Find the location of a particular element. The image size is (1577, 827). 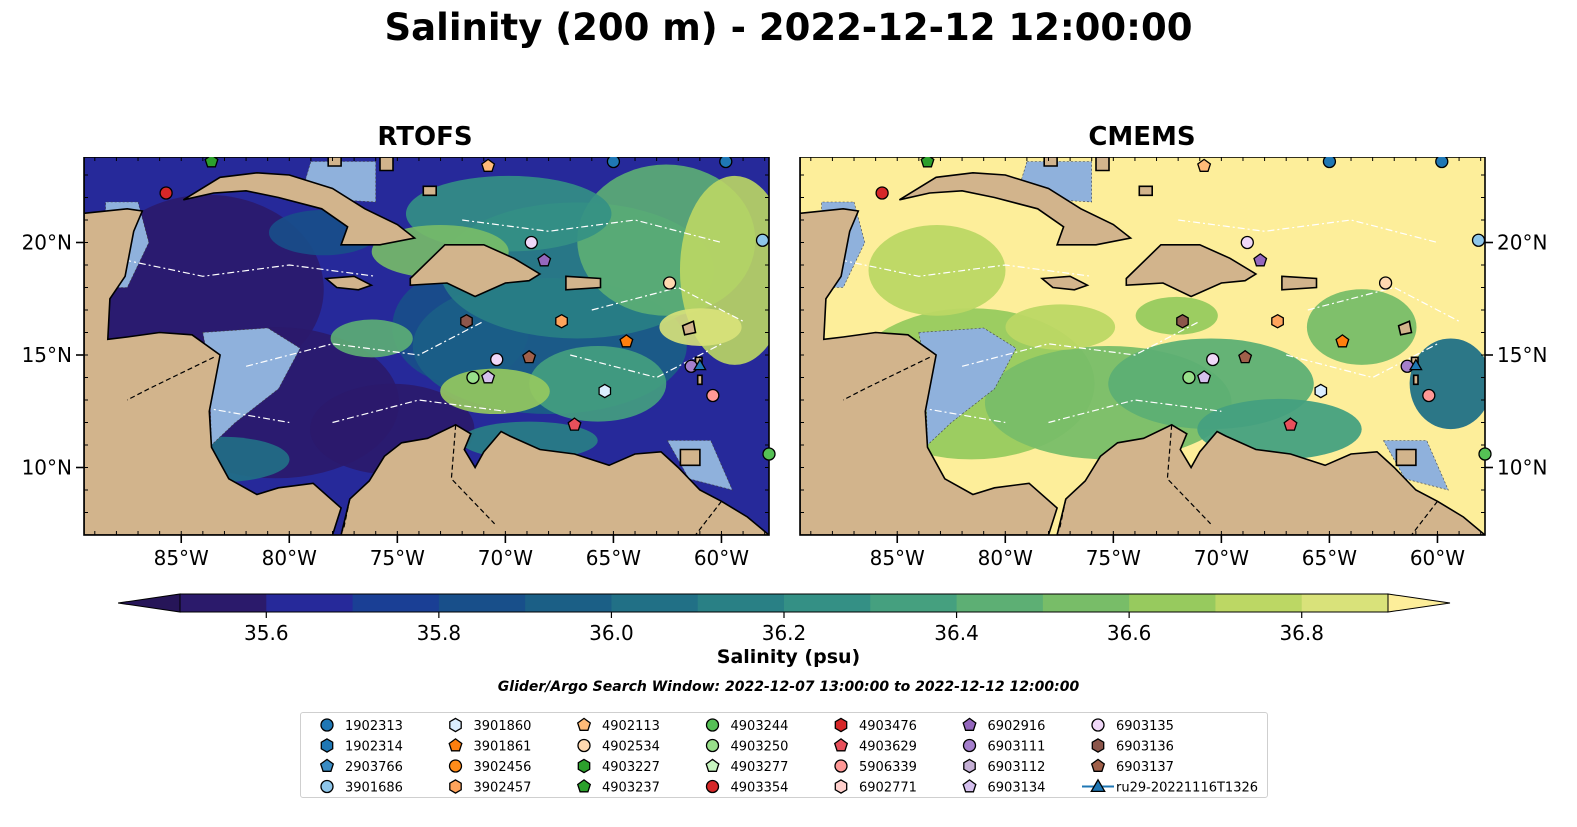

legend-entry-6903135: 6903135 is located at coordinates (1132, 726).